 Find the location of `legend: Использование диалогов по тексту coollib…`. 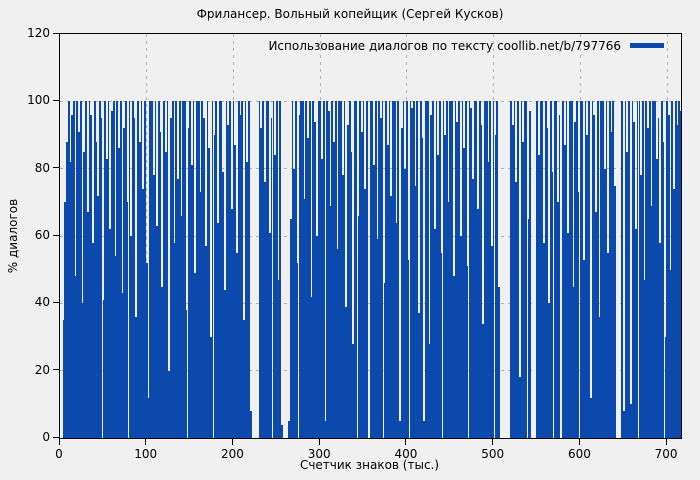

legend: Использование диалогов по тексту coollib… is located at coordinates (466, 45).